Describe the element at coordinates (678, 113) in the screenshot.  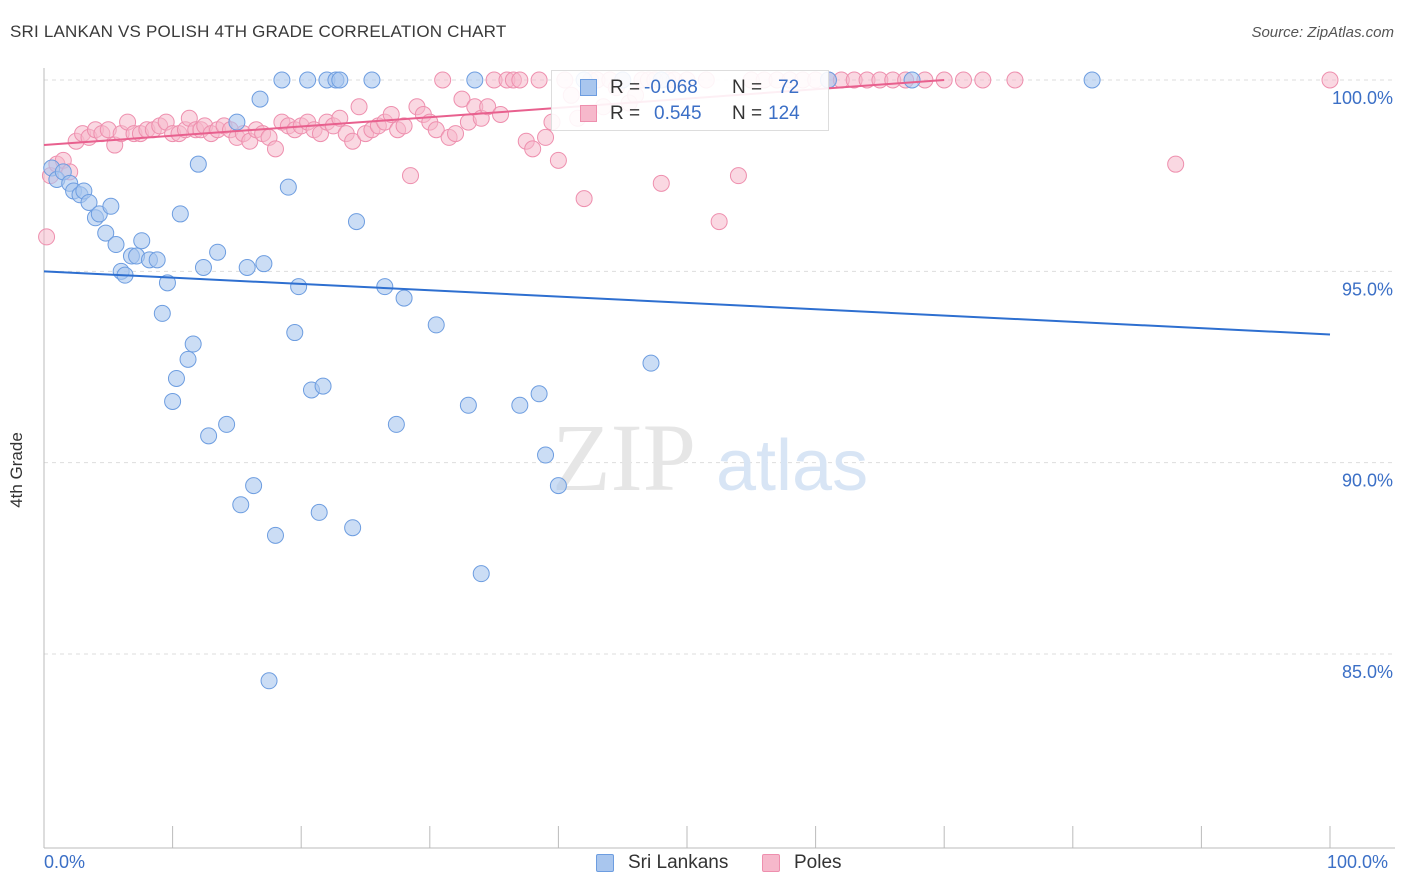
I see `legend-r-value: 0.545` at that location.